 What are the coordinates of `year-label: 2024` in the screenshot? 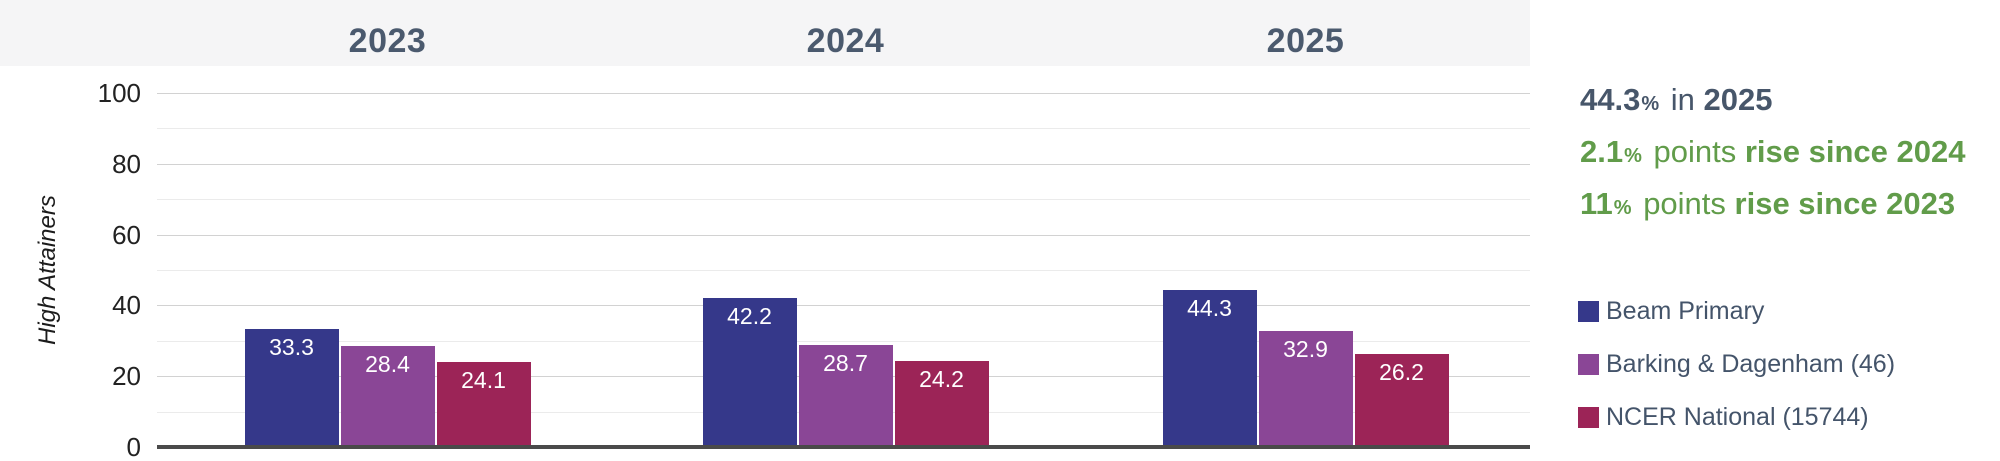 It's located at (845, 41).